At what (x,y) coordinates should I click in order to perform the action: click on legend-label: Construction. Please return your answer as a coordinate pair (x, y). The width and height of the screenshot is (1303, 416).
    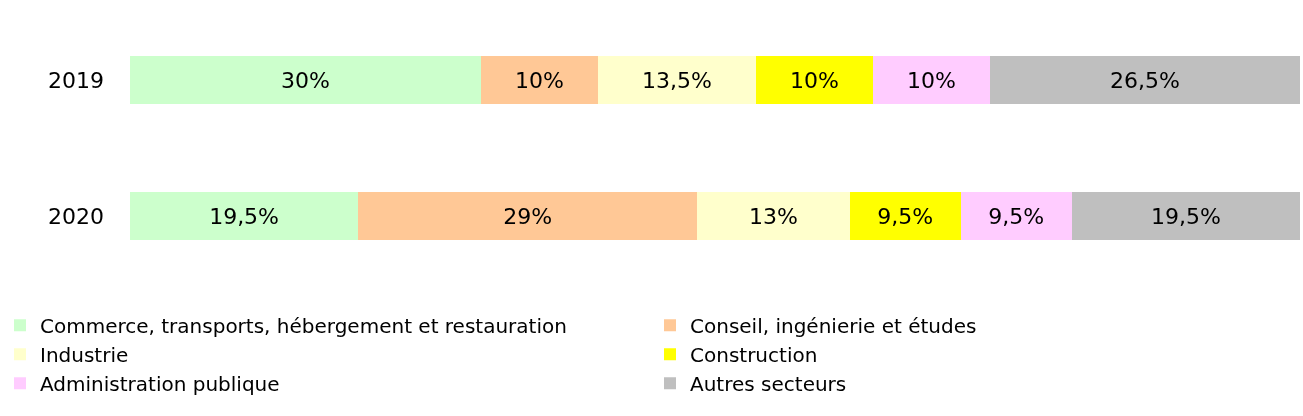
    Looking at the image, I should click on (754, 355).